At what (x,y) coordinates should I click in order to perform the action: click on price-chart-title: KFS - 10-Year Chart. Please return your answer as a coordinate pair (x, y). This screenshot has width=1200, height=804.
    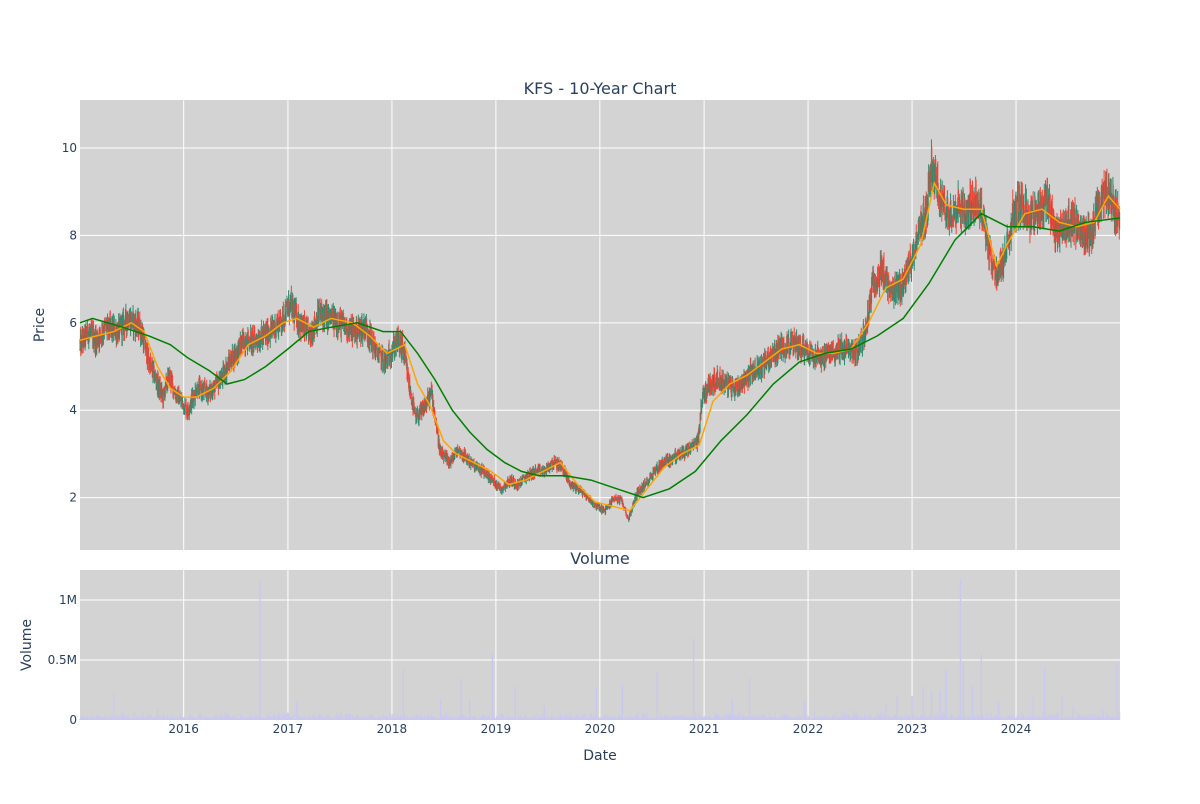
    Looking at the image, I should click on (600, 88).